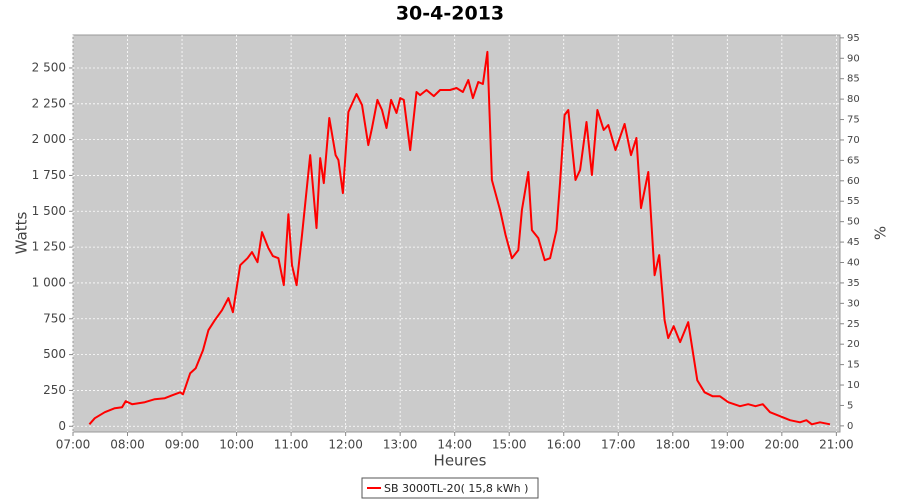  I want to click on x-tick-label: 16:00, so click(563, 445).